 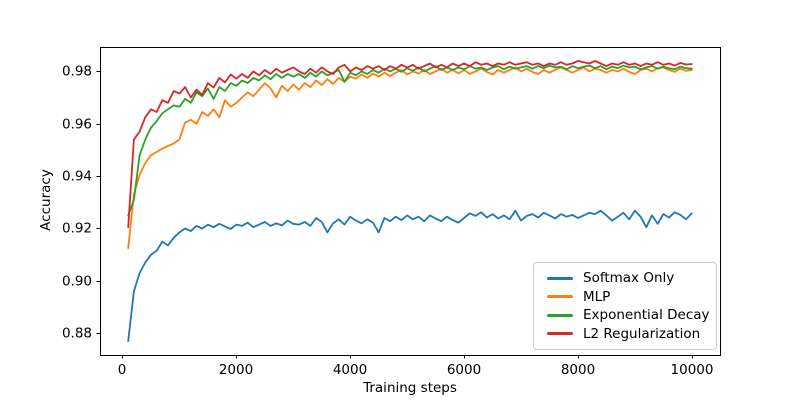 I want to click on y-tick-label: 0.90, so click(x=77, y=282).